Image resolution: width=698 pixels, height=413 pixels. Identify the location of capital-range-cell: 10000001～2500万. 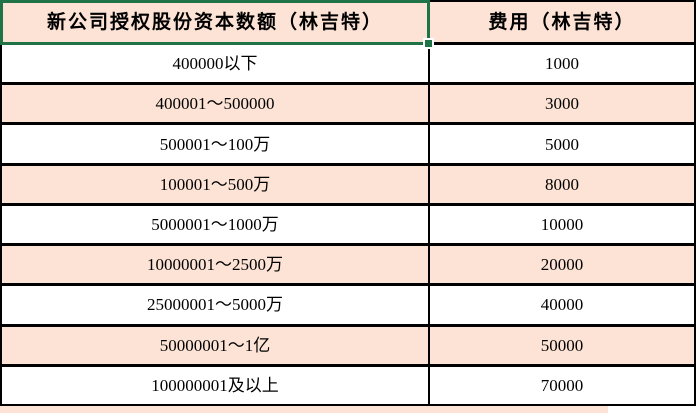
(215, 265).